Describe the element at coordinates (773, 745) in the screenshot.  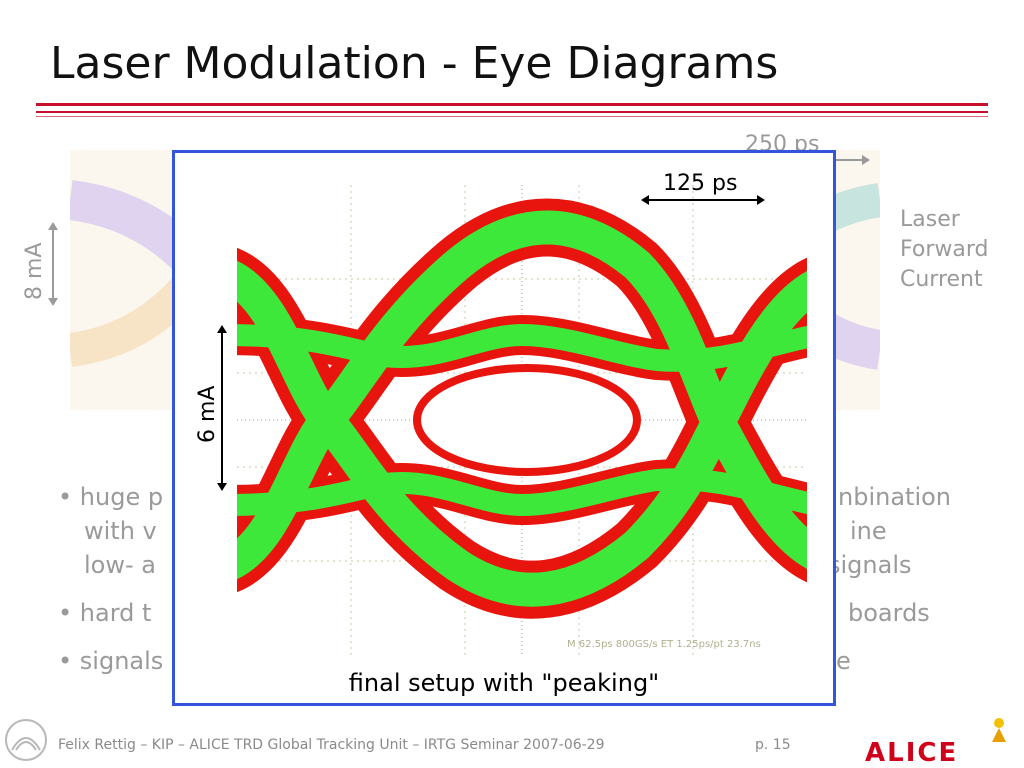
I see `page-number: p. 15` at that location.